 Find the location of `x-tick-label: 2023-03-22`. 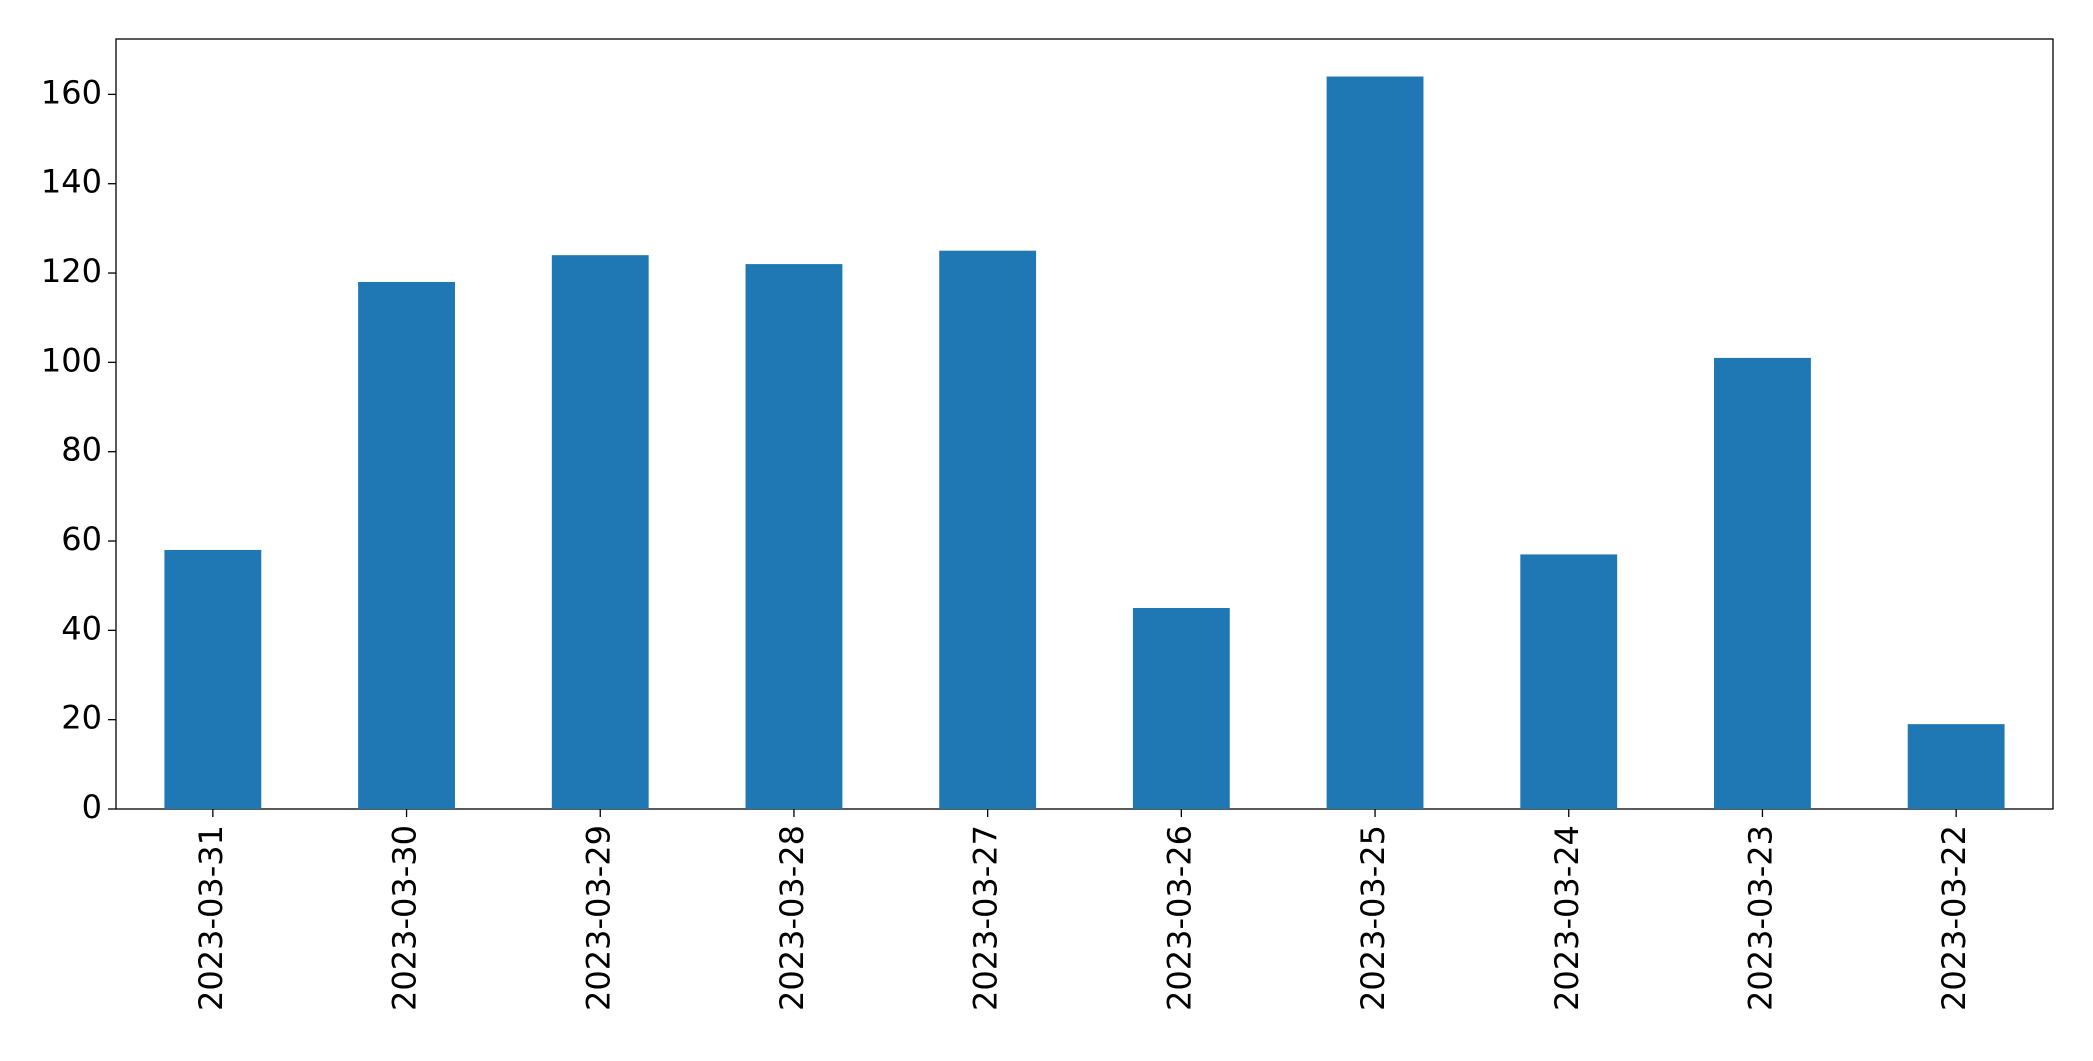

x-tick-label: 2023-03-22 is located at coordinates (1954, 918).